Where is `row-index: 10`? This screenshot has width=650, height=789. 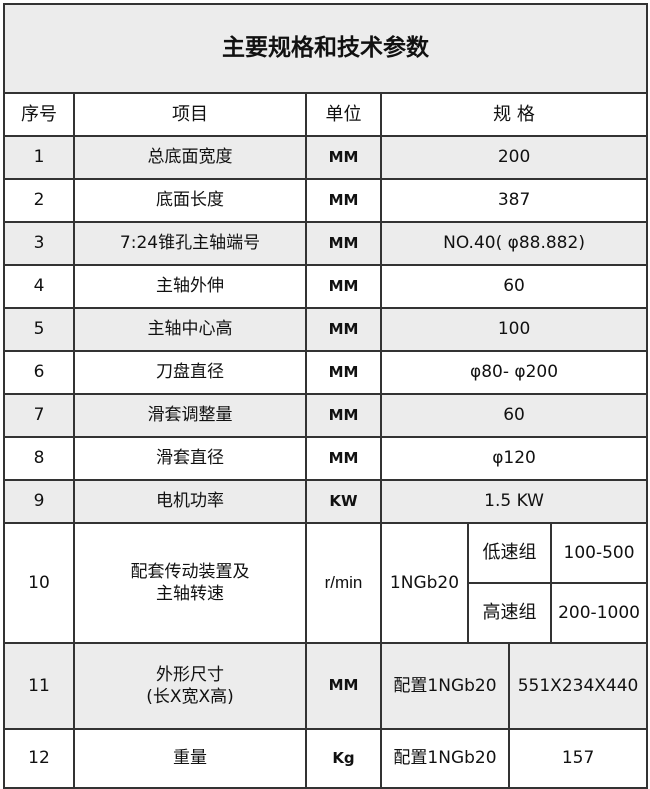
row-index: 10 is located at coordinates (39, 583).